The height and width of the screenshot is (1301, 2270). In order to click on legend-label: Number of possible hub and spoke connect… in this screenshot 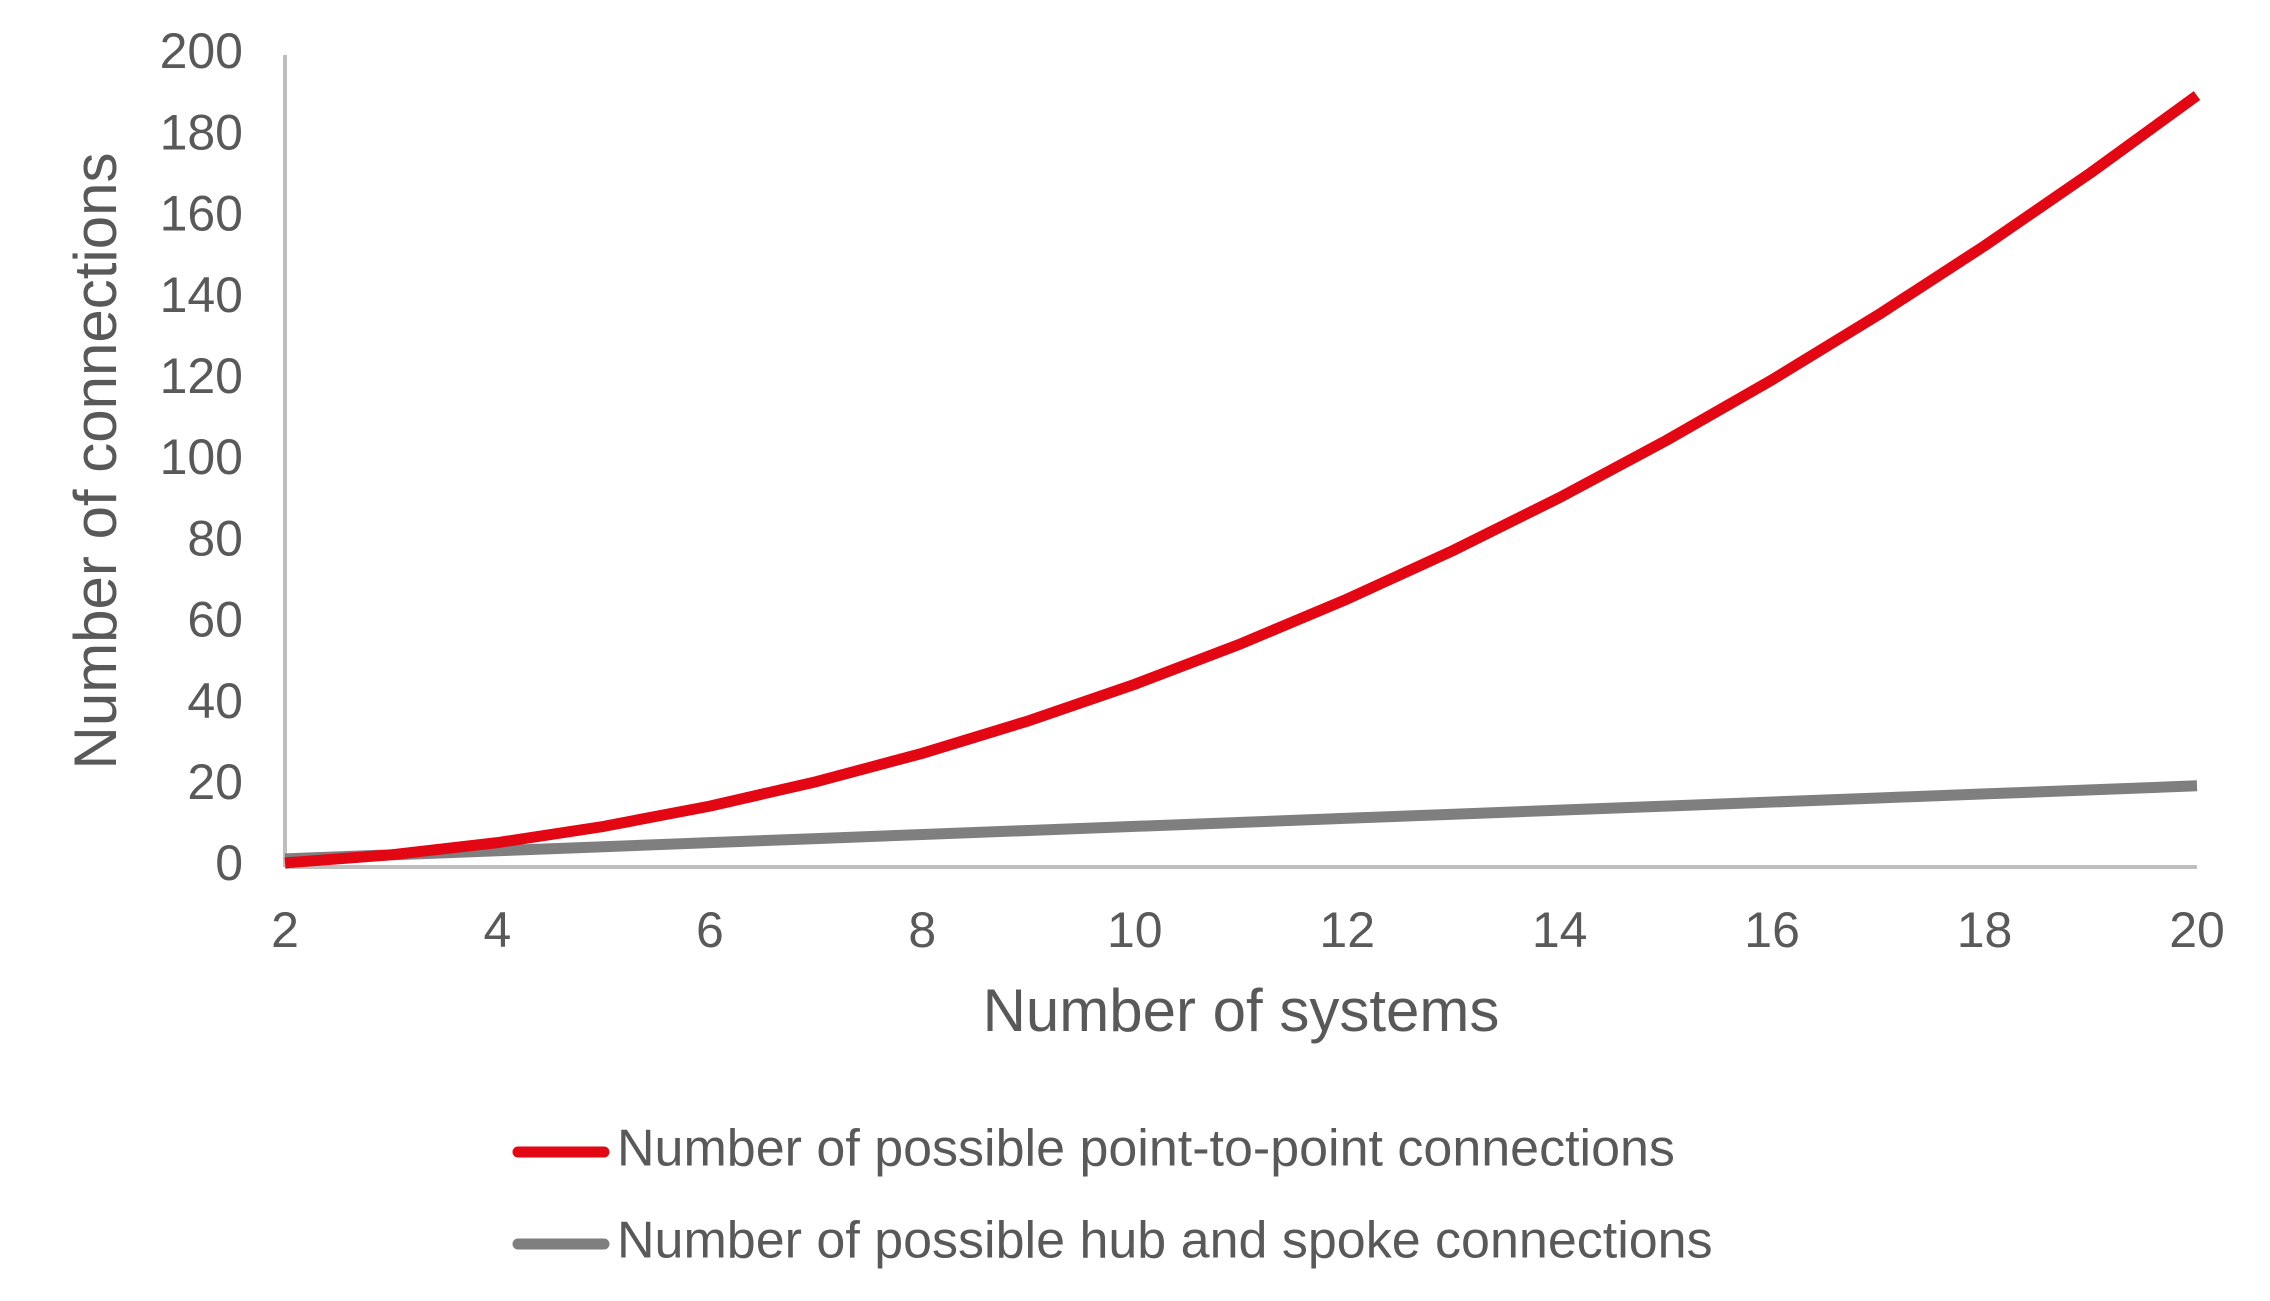, I will do `click(1165, 1241)`.